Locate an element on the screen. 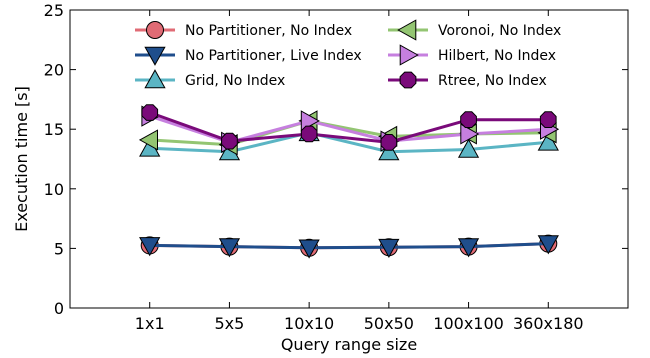 The image size is (650, 358). legend-label: Voronoi, No Index is located at coordinates (499, 31).